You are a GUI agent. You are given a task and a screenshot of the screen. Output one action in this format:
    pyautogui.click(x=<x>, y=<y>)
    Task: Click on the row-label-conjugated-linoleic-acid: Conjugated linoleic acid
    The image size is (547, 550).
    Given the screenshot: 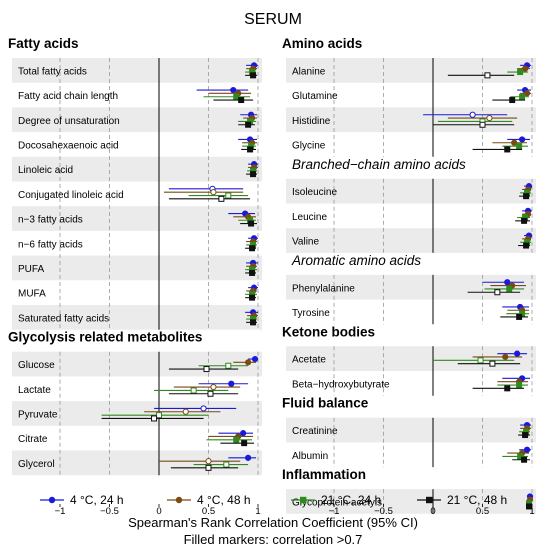 What is the action you would take?
    pyautogui.click(x=71, y=195)
    